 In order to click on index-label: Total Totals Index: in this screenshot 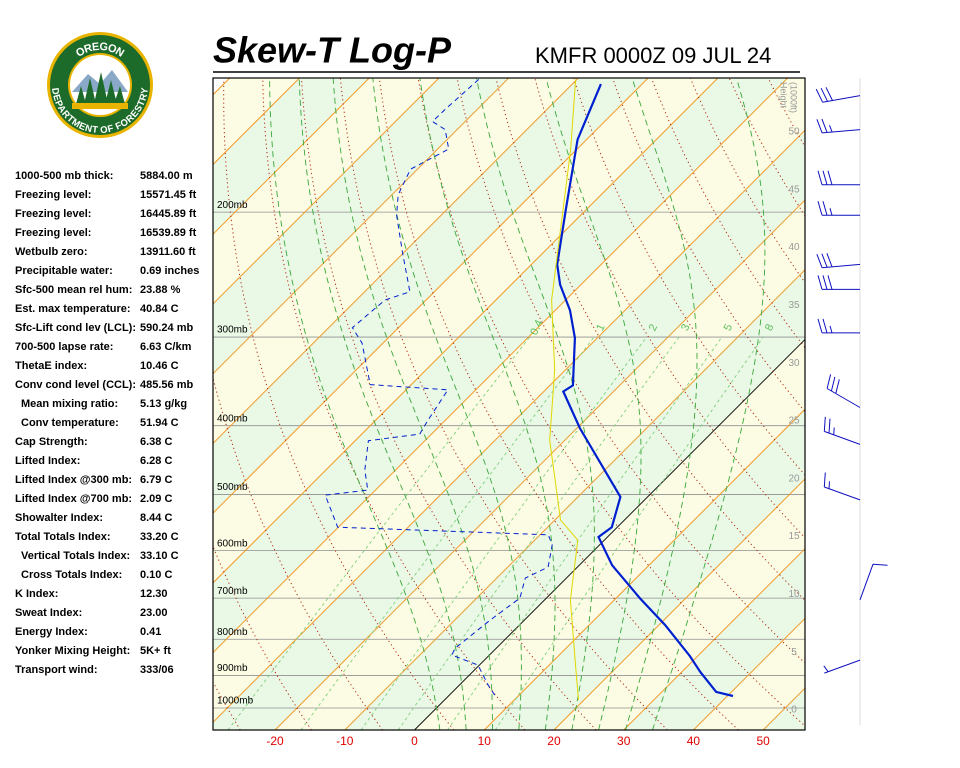, I will do `click(63, 537)`.